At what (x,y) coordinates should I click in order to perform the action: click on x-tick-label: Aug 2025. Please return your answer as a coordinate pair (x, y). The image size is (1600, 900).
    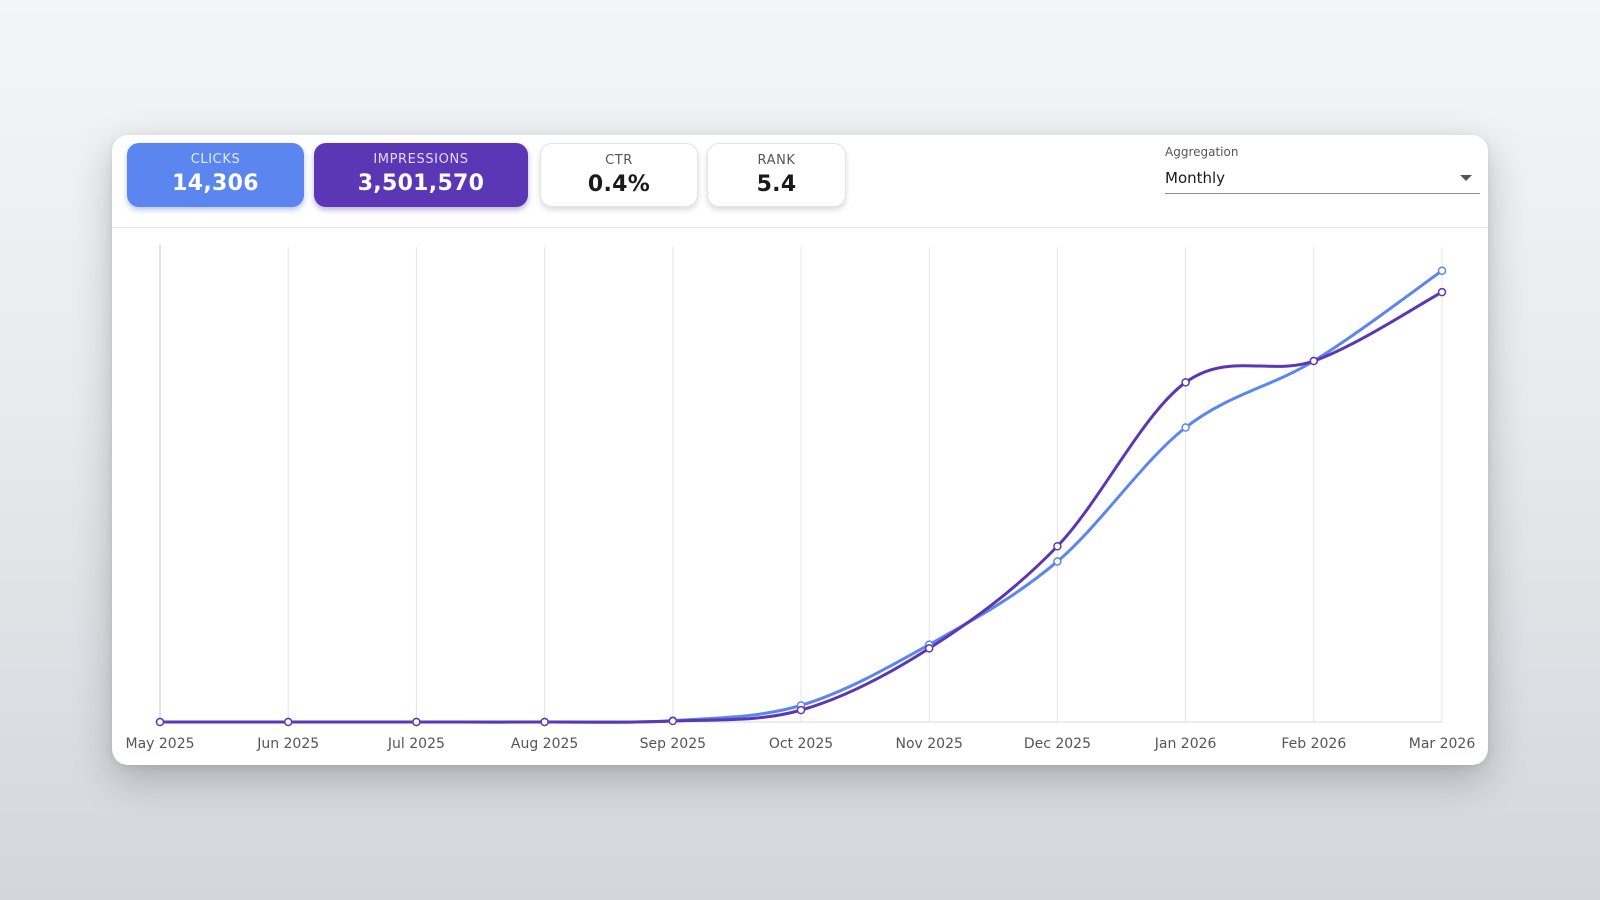
    Looking at the image, I should click on (544, 744).